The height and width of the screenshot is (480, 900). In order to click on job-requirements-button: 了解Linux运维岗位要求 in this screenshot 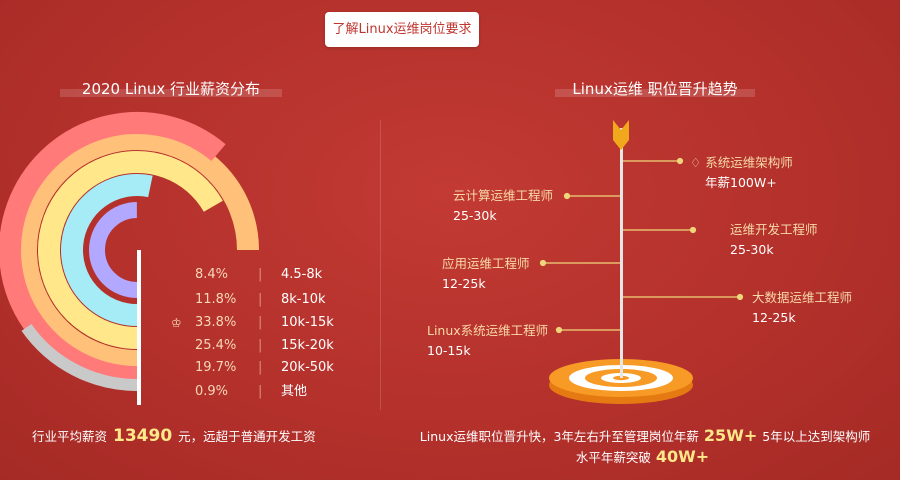, I will do `click(402, 29)`.